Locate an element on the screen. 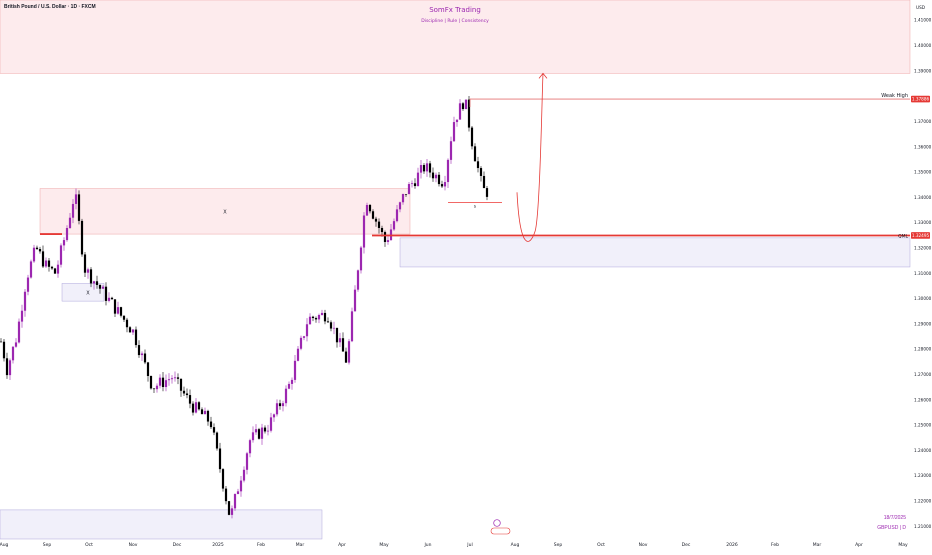 The width and height of the screenshot is (932, 555). event-badge is located at coordinates (500, 531).